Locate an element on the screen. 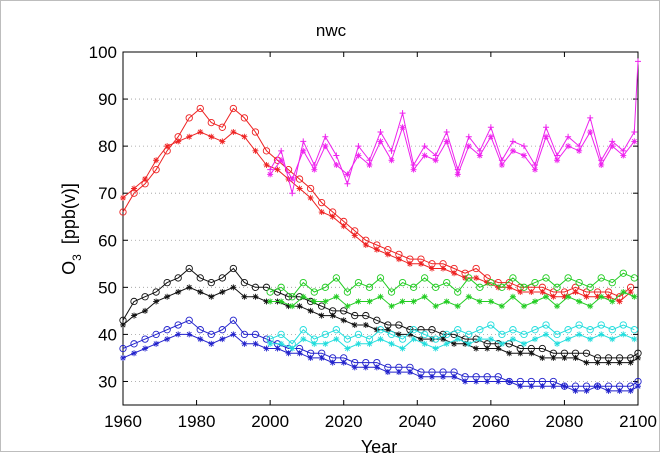 This screenshot has width=660, height=453. y-axis-label-main: O is located at coordinates (69, 268).